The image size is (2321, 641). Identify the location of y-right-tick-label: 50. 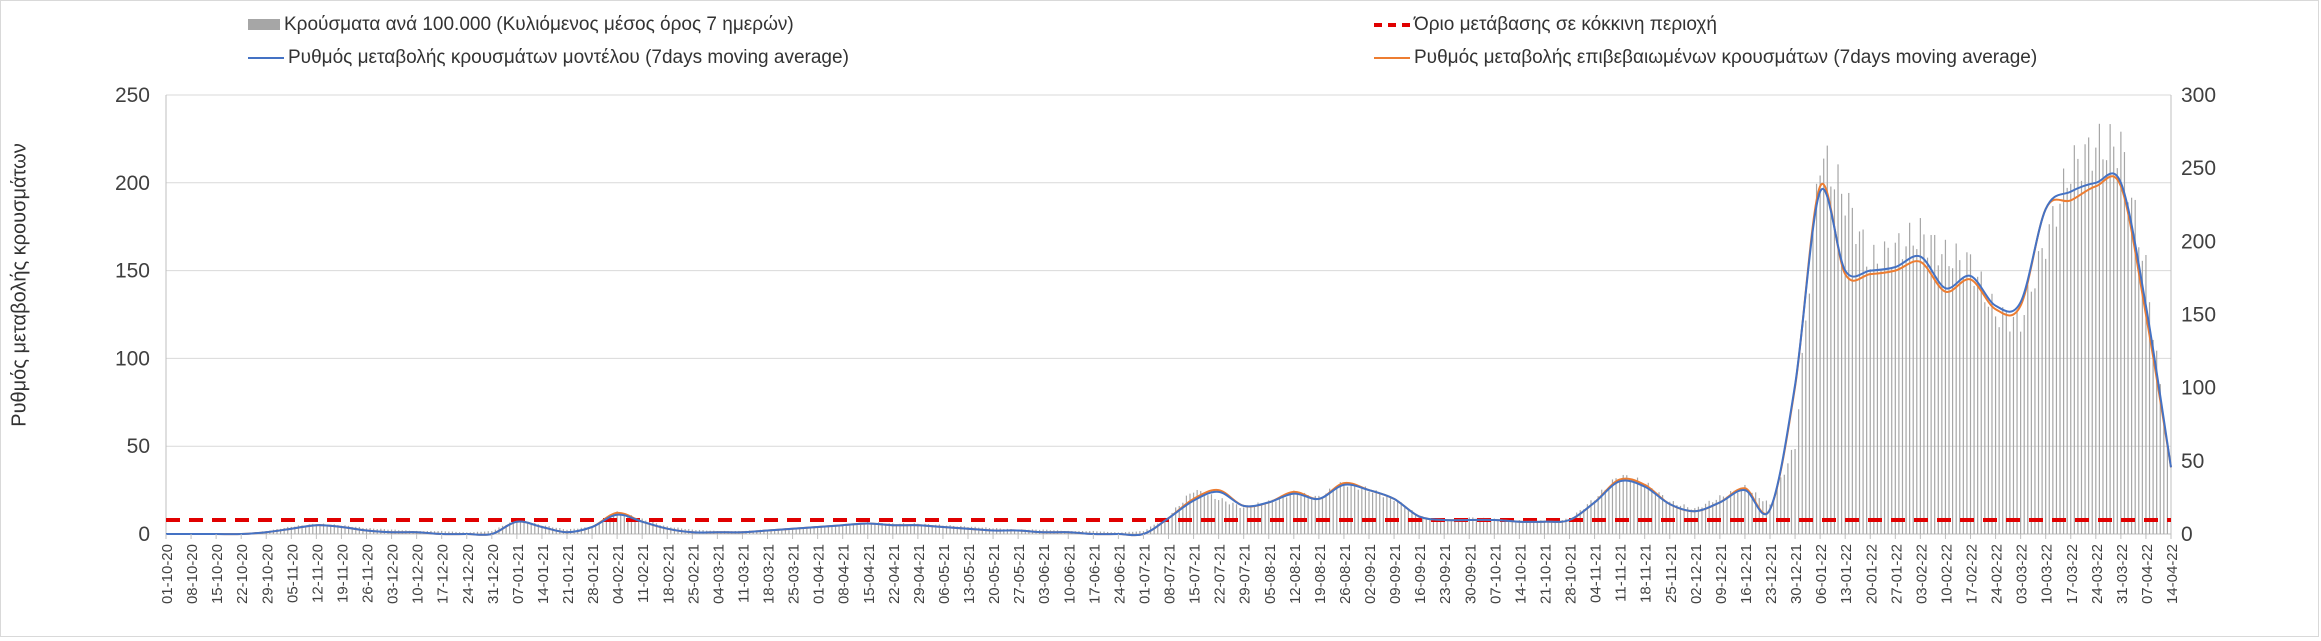
(2192, 461).